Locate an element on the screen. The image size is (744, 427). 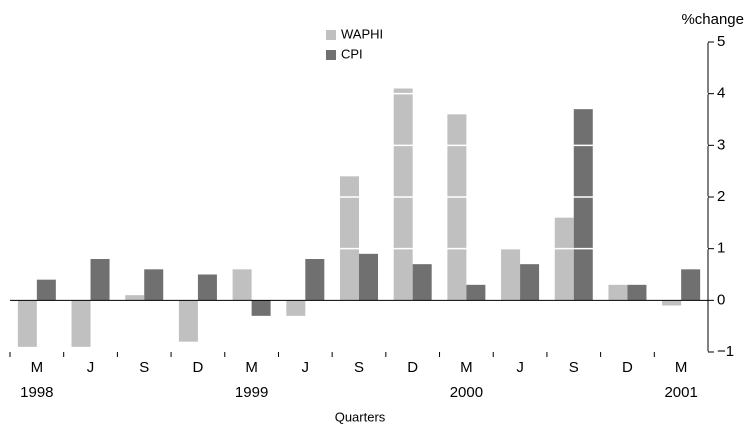
x-axis-label: Quarters is located at coordinates (360, 416).